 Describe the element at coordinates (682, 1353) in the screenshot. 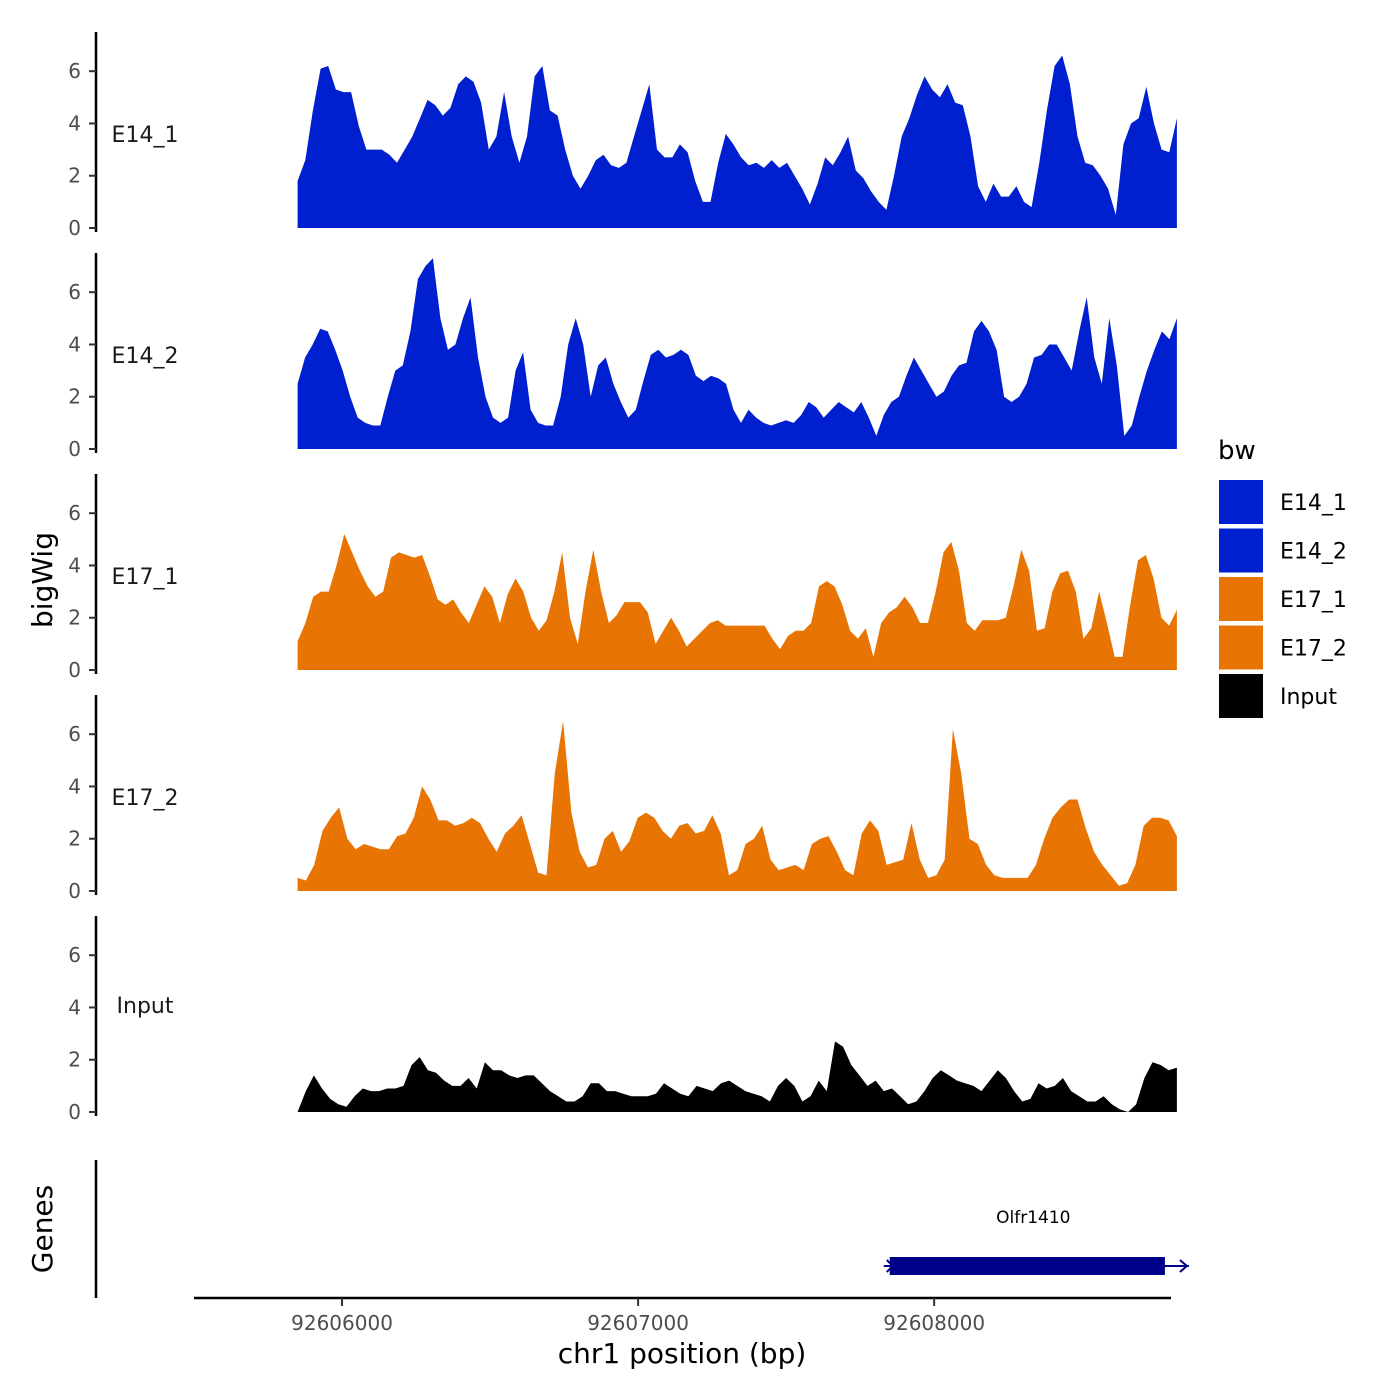

I see `x-axis-title: chr1 position (bp)` at that location.